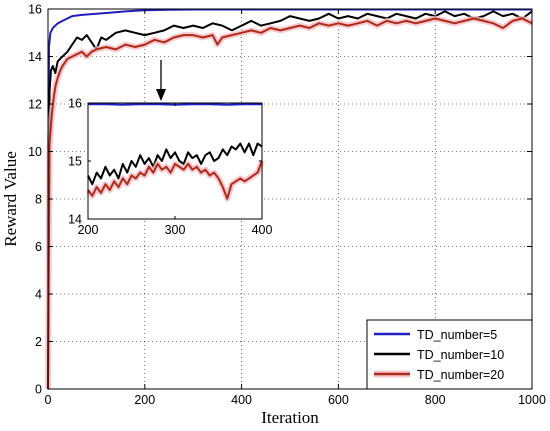  Describe the element at coordinates (38, 390) in the screenshot. I see `main-ytick-label-0: 0` at that location.